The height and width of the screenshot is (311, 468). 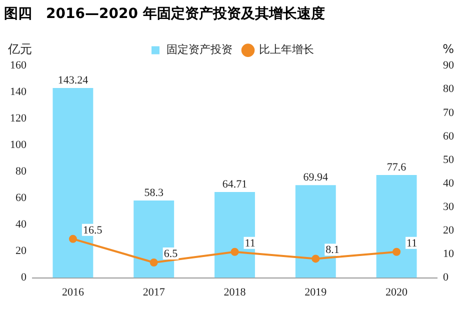 I want to click on y2-tick-label: 0, so click(x=446, y=278).